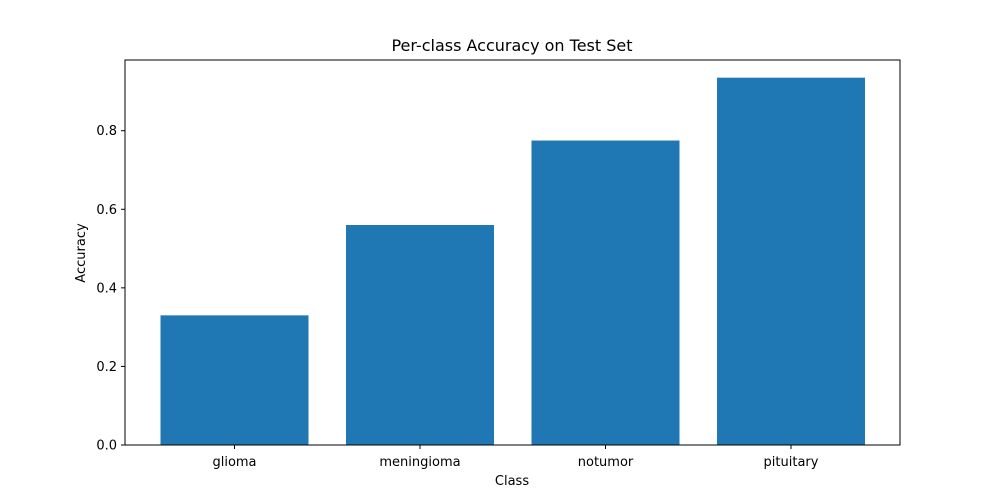 The image size is (1000, 504). What do you see at coordinates (420, 335) in the screenshot?
I see `bar-meningioma` at bounding box center [420, 335].